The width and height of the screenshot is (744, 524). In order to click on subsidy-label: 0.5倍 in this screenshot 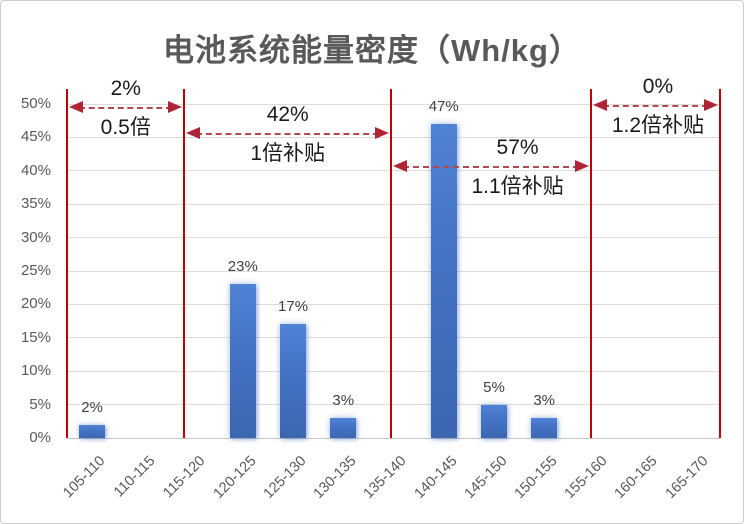, I will do `click(125, 127)`.